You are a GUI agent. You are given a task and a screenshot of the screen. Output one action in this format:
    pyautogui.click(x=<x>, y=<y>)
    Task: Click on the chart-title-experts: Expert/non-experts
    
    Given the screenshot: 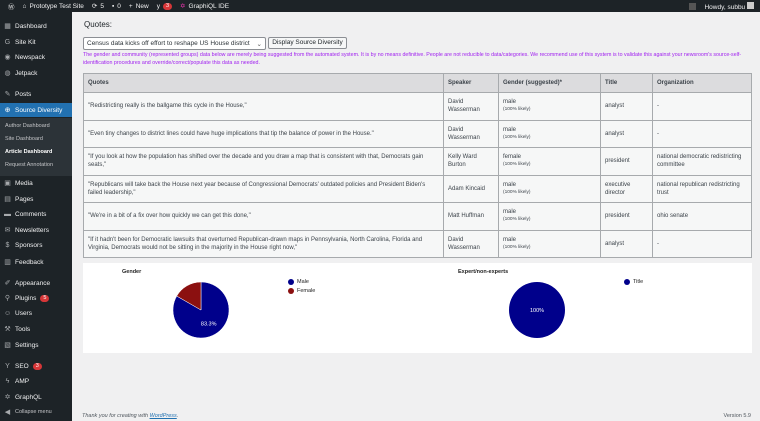 What is the action you would take?
    pyautogui.click(x=483, y=272)
    